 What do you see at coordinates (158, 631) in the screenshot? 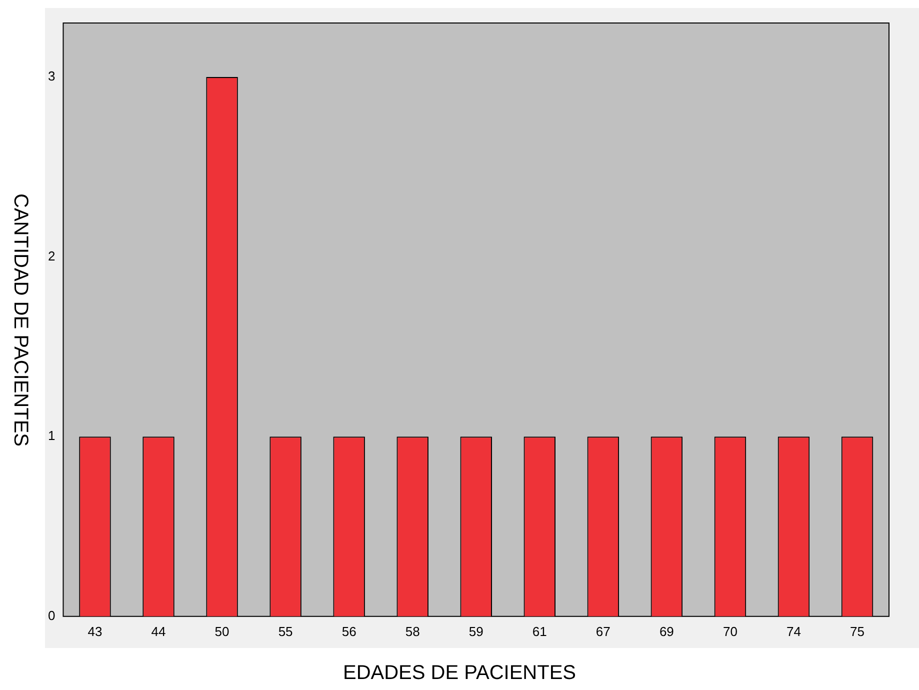
I see `x-tick-label: 44` at bounding box center [158, 631].